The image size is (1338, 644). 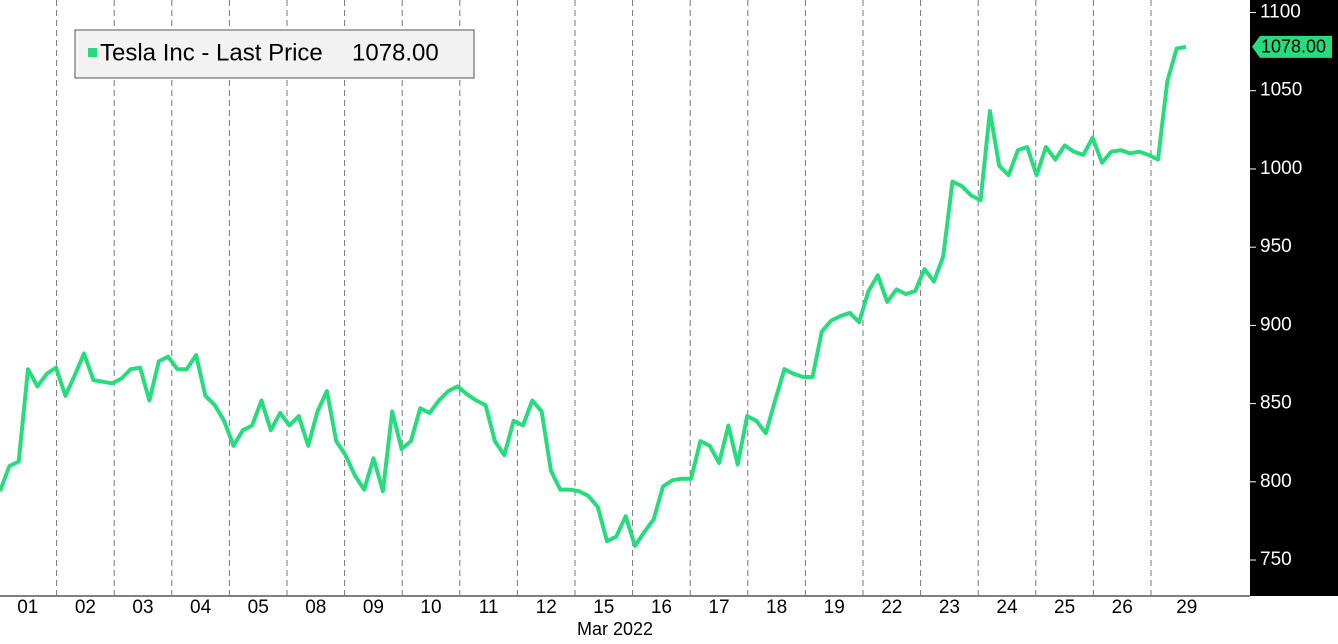 I want to click on y-tick-label: 850, so click(x=1276, y=403).